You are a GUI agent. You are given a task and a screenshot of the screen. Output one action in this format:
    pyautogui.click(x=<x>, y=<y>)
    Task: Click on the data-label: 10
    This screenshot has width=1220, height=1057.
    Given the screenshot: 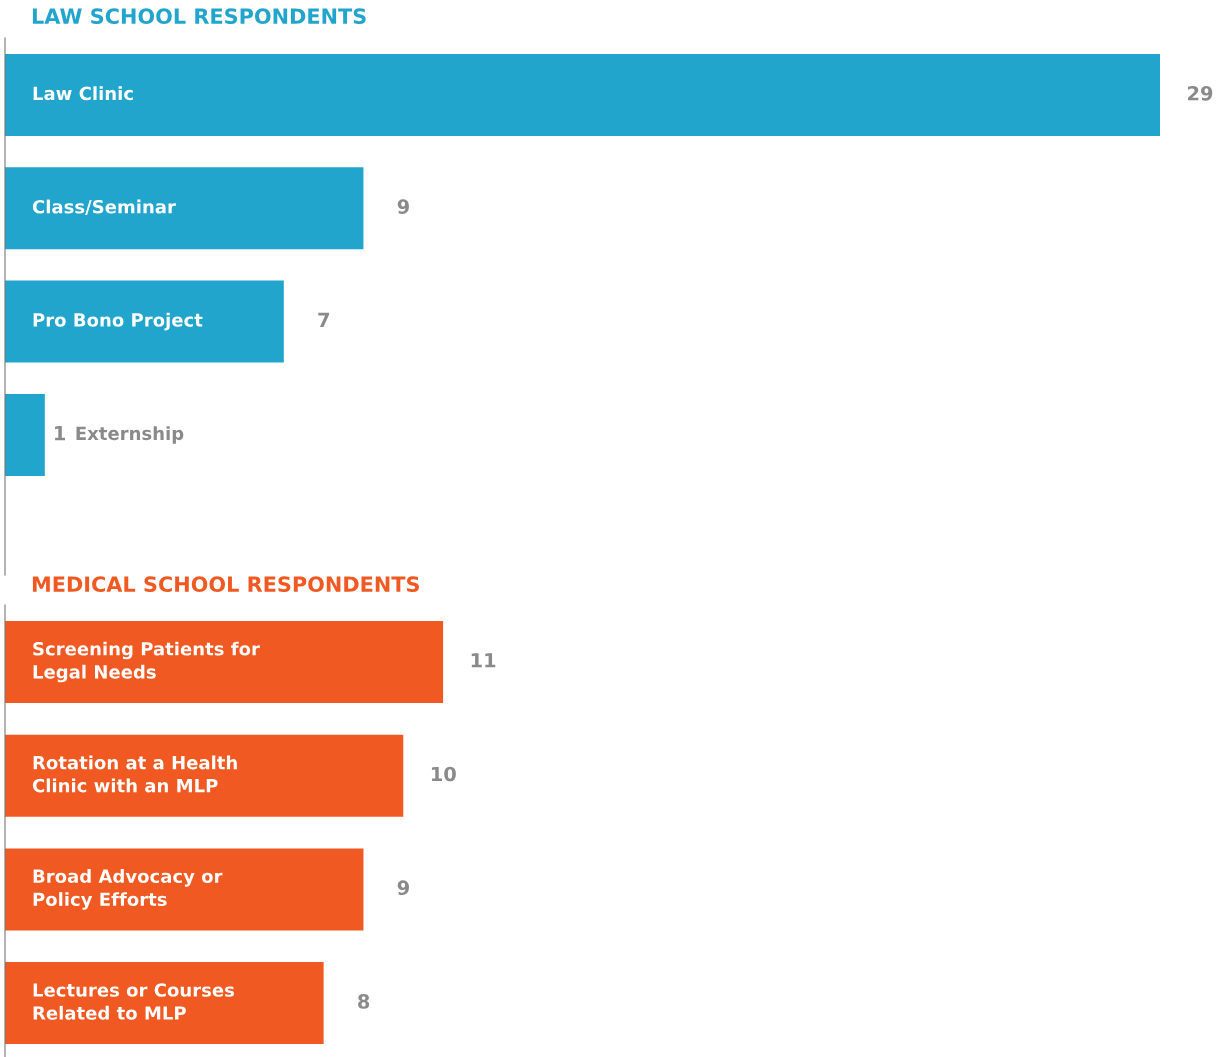 What is the action you would take?
    pyautogui.click(x=443, y=774)
    